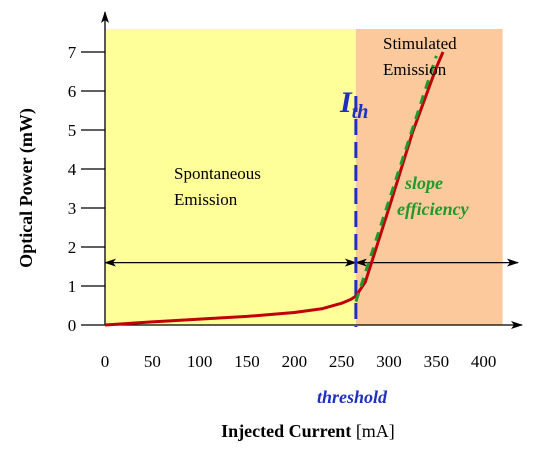 The height and width of the screenshot is (451, 536). Describe the element at coordinates (247, 361) in the screenshot. I see `x-tick-label-150: 150` at that location.